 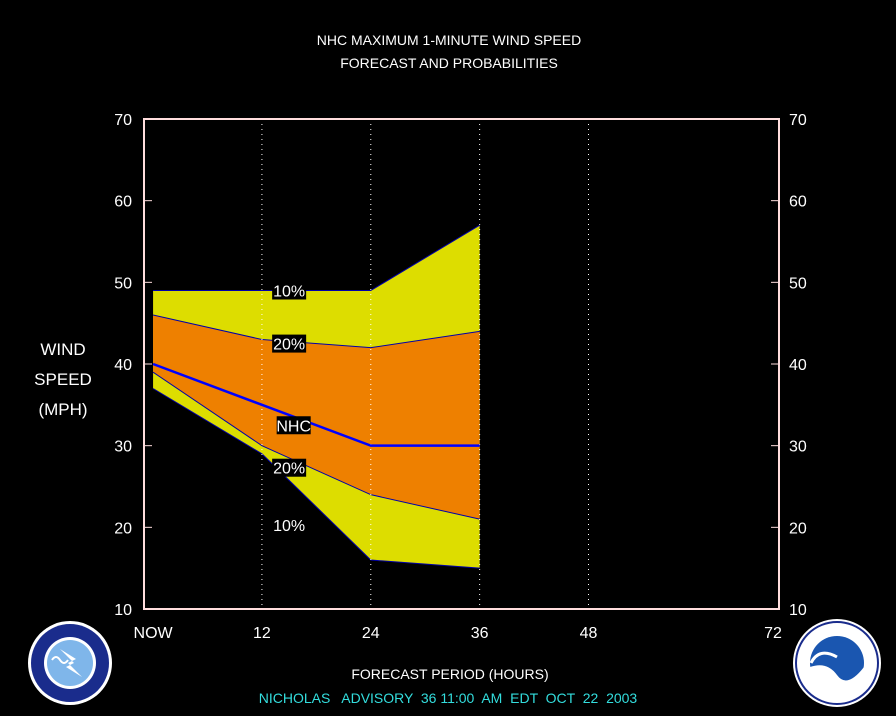 I want to click on band-label-3: 20%, so click(x=289, y=469).